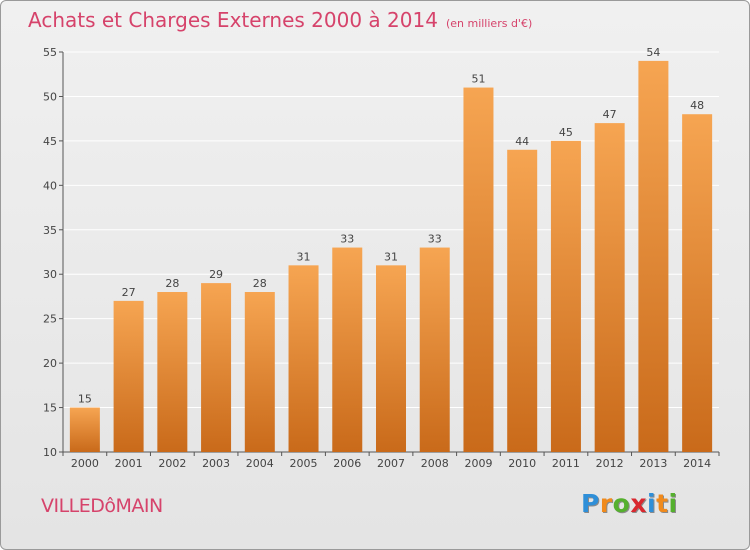 The image size is (750, 550). What do you see at coordinates (489, 23) in the screenshot?
I see `chart-unit: (en milliers d'€)` at bounding box center [489, 23].